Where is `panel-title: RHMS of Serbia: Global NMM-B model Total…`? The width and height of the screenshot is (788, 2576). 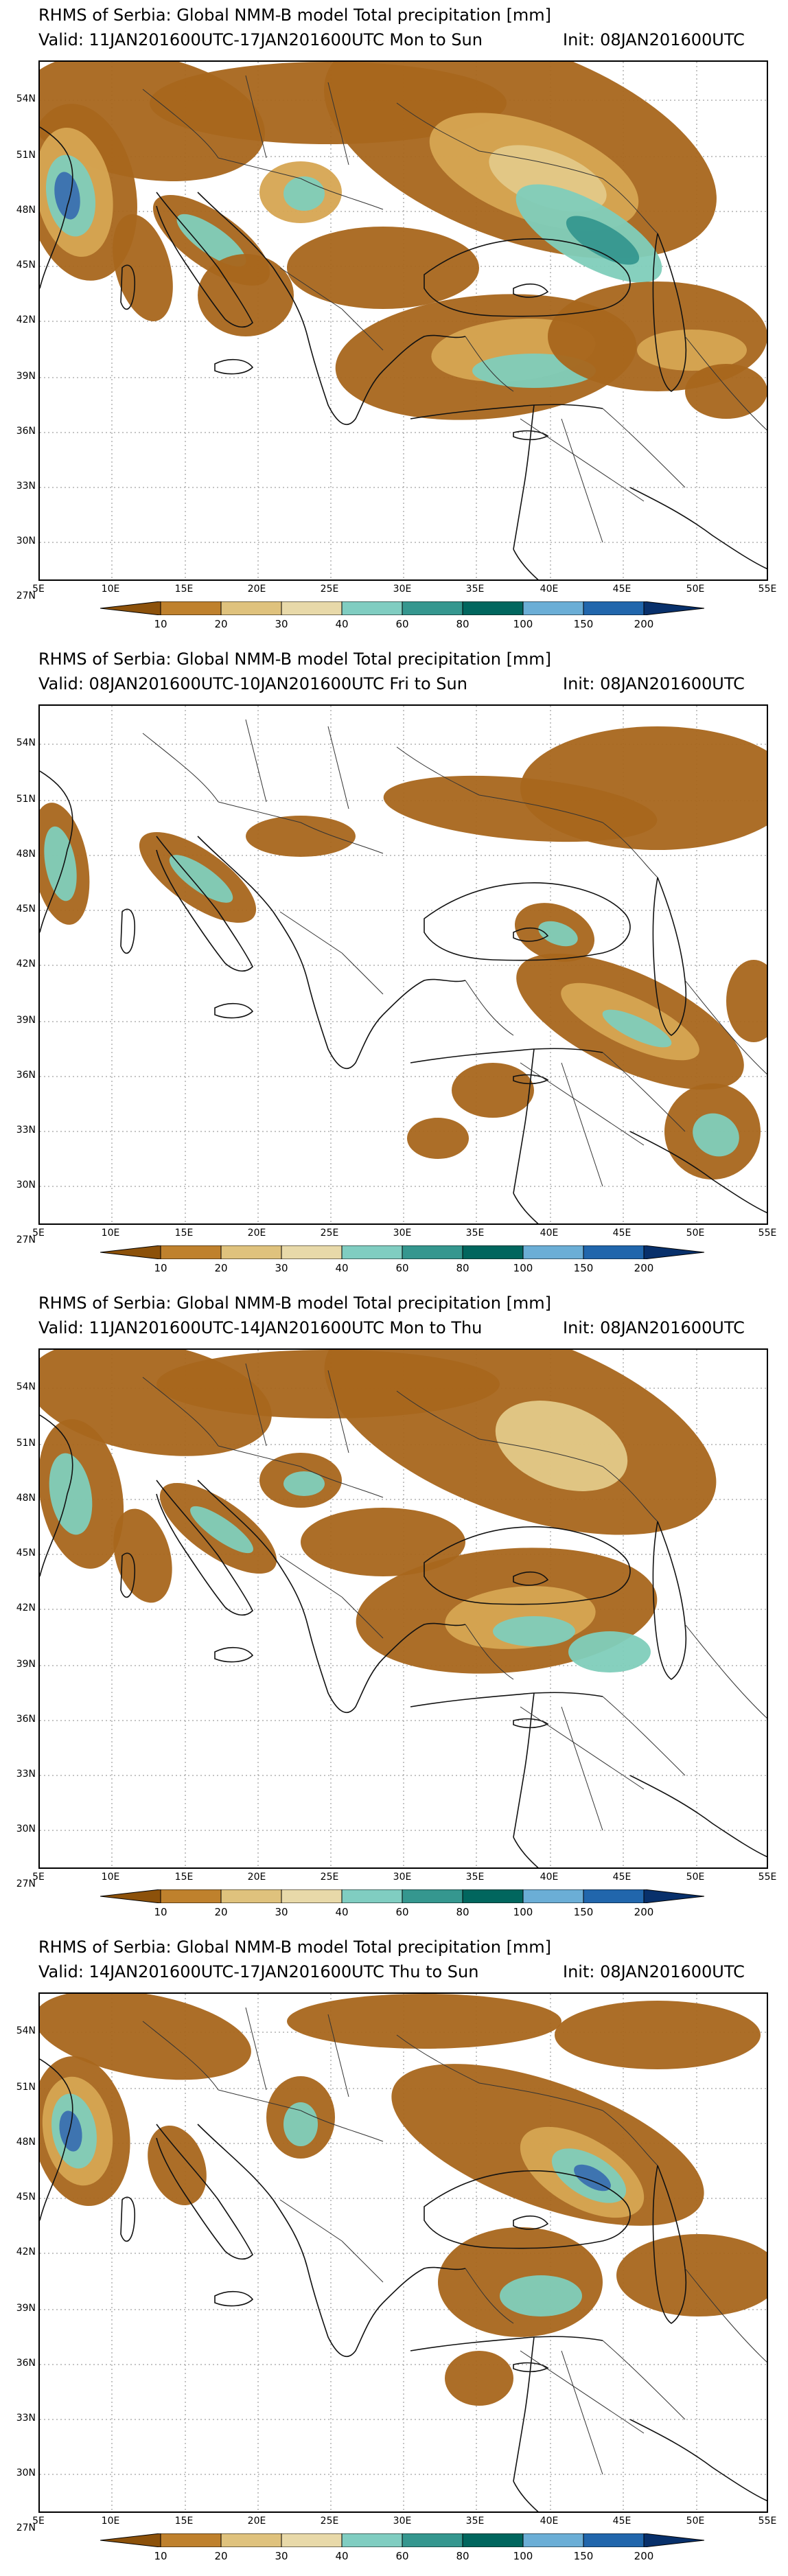
panel-title: RHMS of Serbia: Global NMM-B model Total… is located at coordinates (295, 1303).